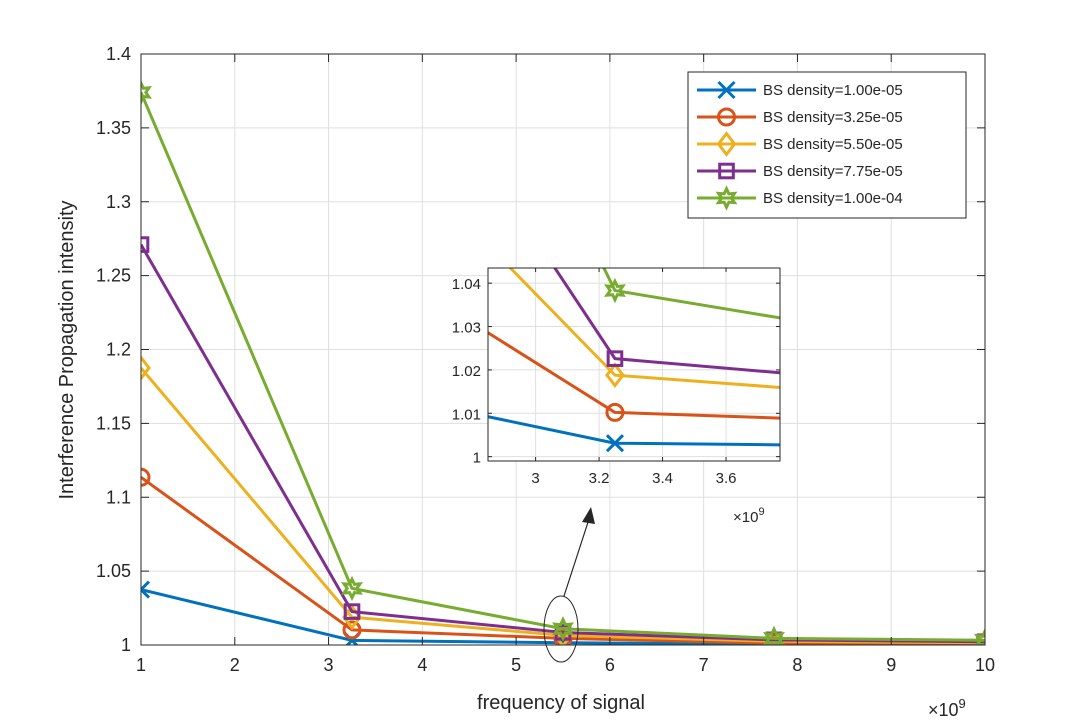 The height and width of the screenshot is (724, 1086). Describe the element at coordinates (943, 710) in the screenshot. I see `x-exponent-base: ×10` at that location.